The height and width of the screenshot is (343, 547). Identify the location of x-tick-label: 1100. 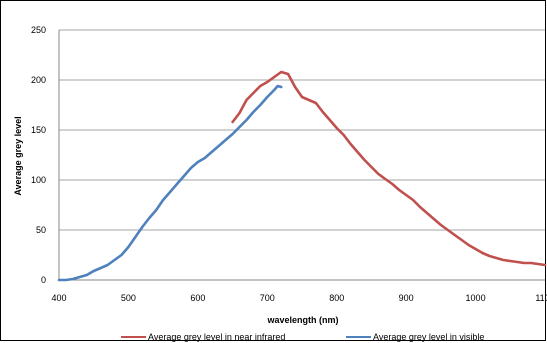
(541, 298).